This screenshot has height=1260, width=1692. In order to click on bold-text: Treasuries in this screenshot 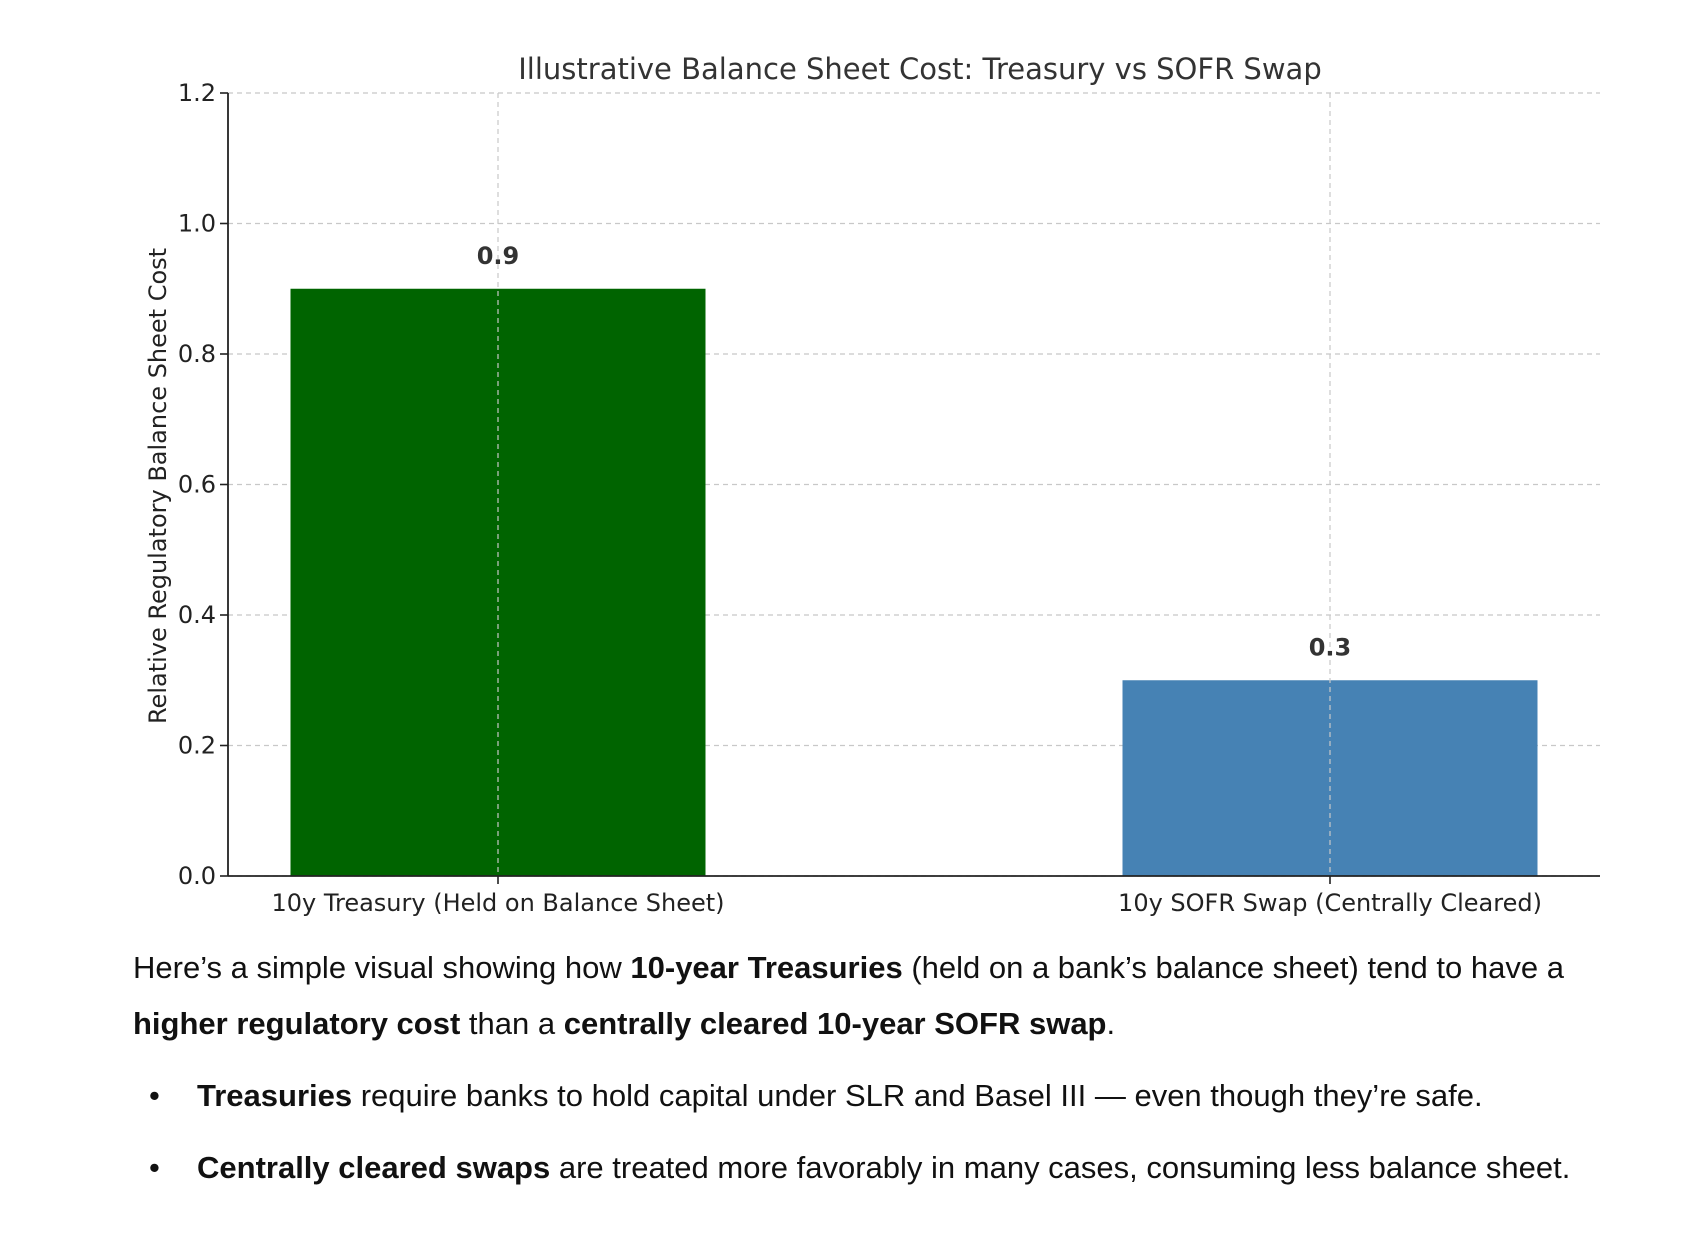, I will do `click(275, 1095)`.